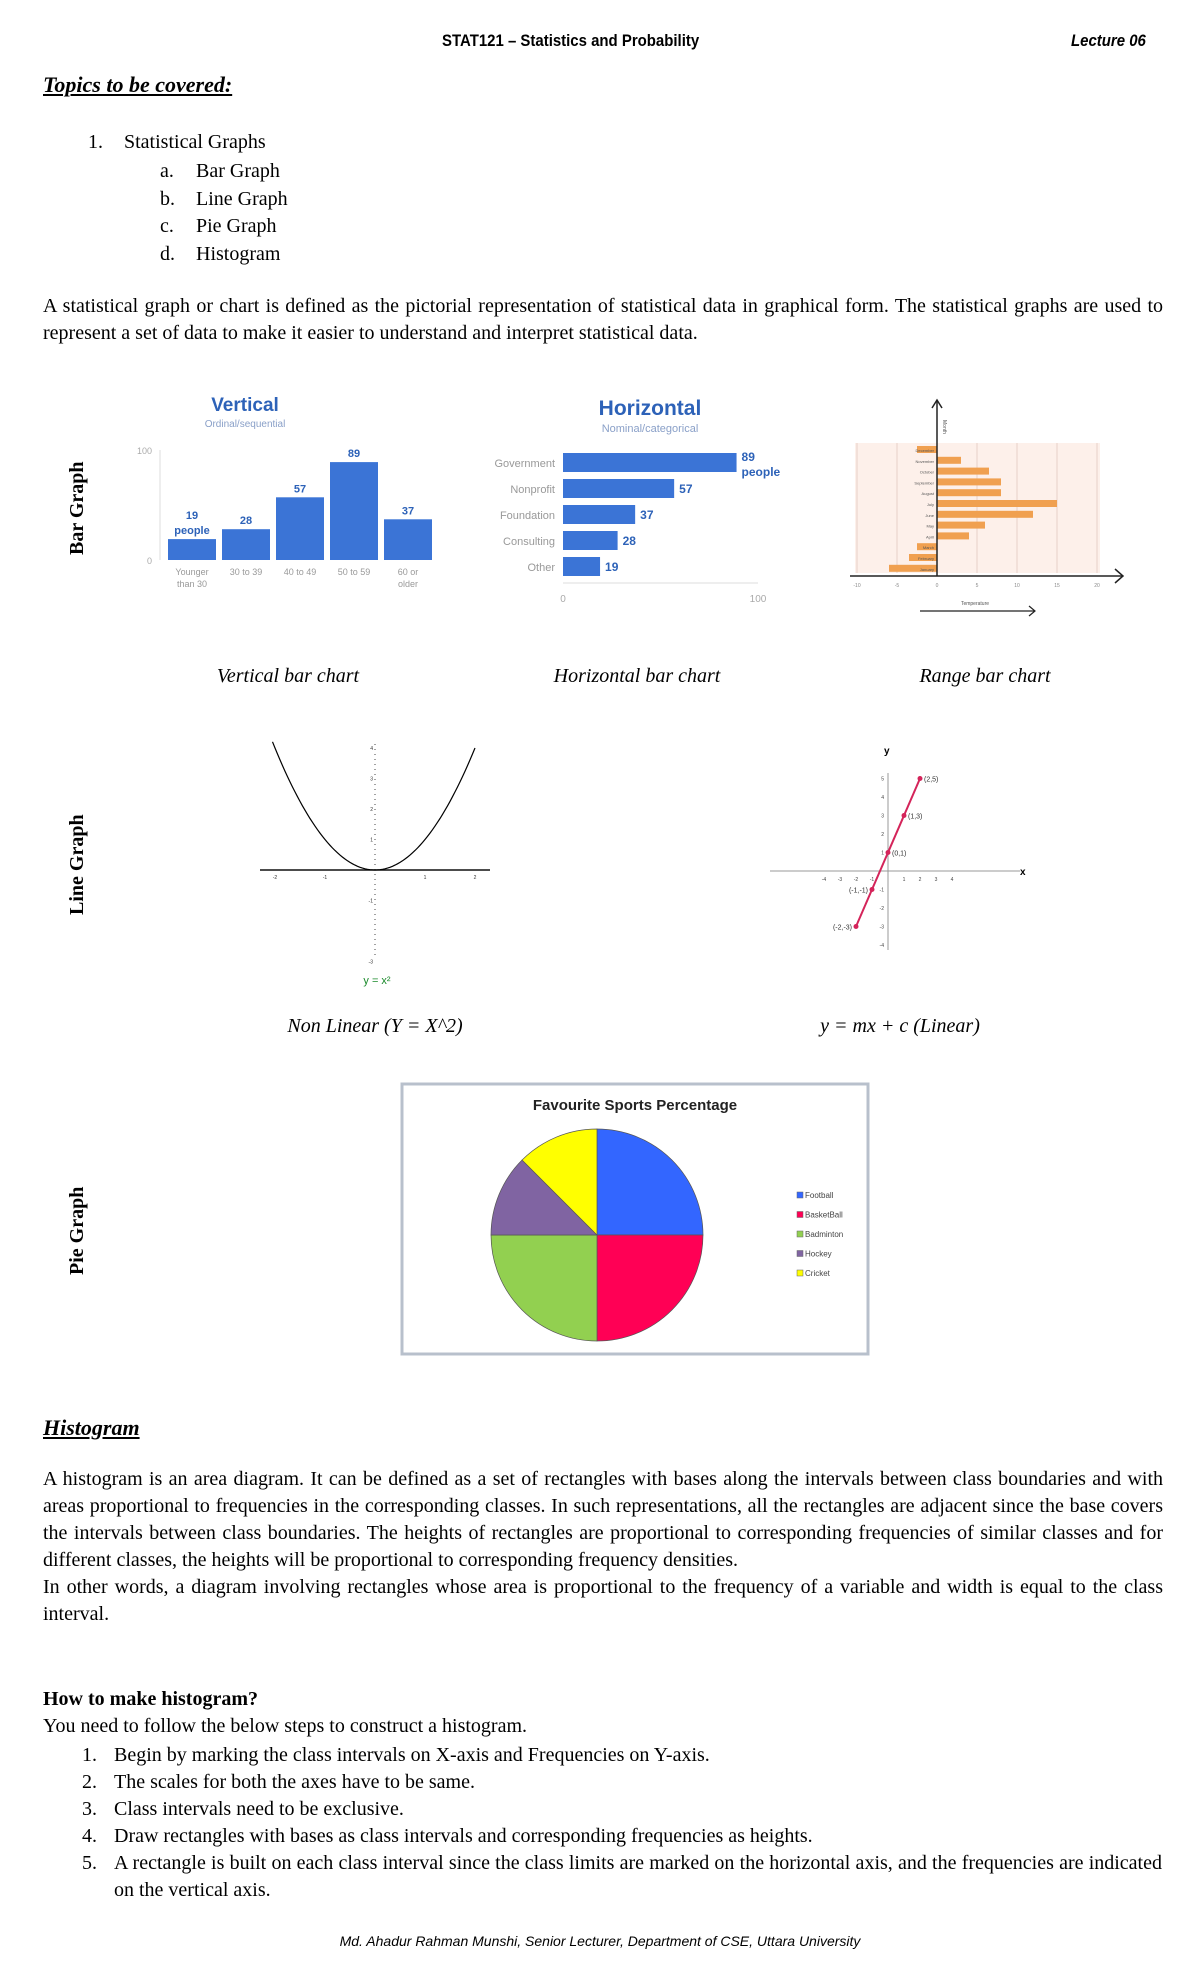 This screenshot has height=1976, width=1200. I want to click on caption-linear: y = mx + c (Linear), so click(900, 1026).